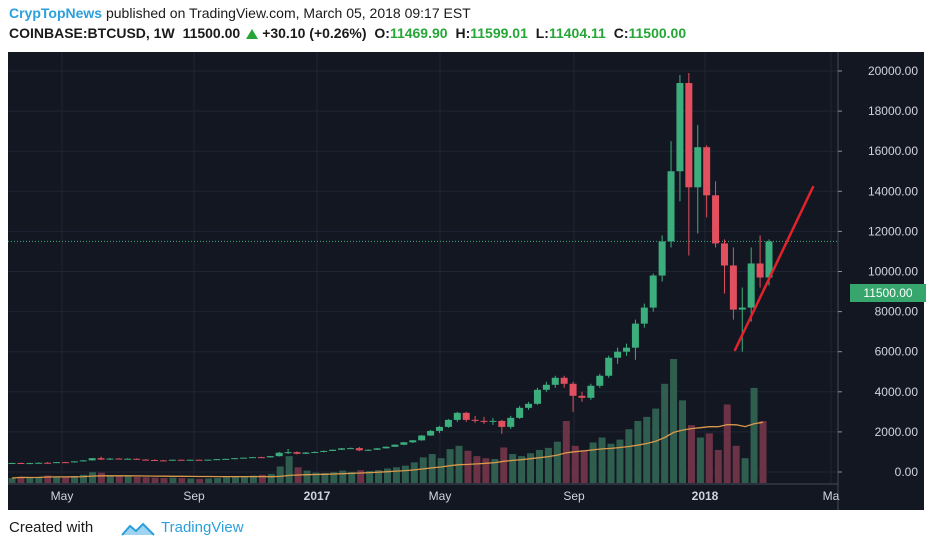  Describe the element at coordinates (897, 312) in the screenshot. I see `y-axis-tick-label: 8000.00` at that location.